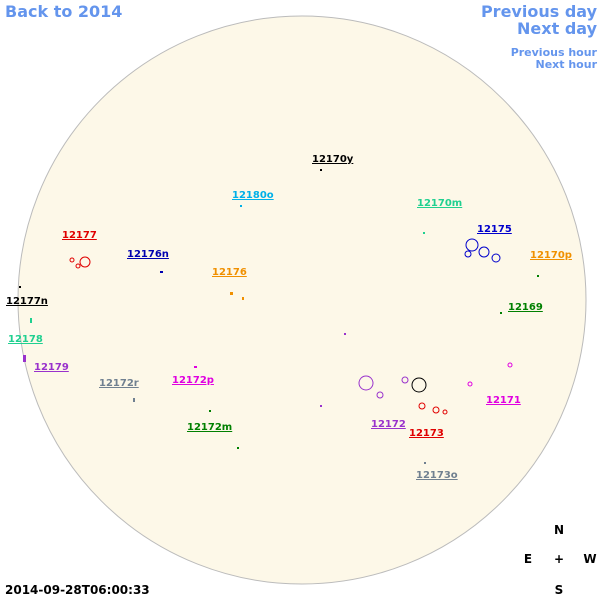  What do you see at coordinates (209, 427) in the screenshot?
I see `region-label: 12172m` at bounding box center [209, 427].